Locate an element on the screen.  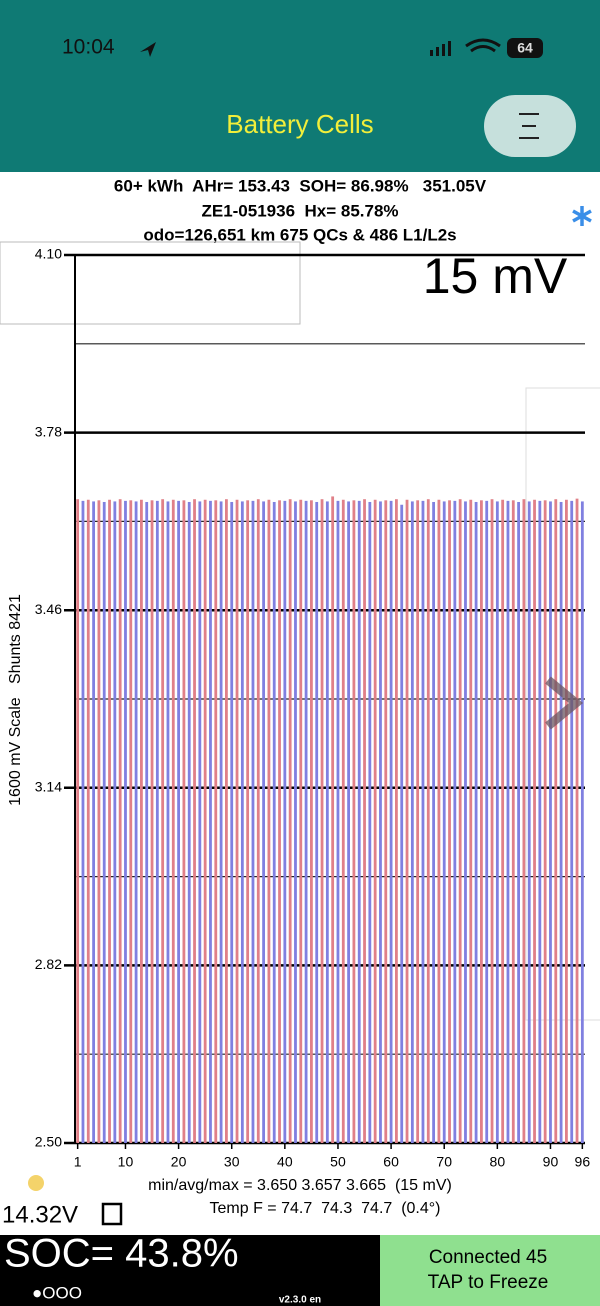
y-tick-label: 2.82 is located at coordinates (48, 964).